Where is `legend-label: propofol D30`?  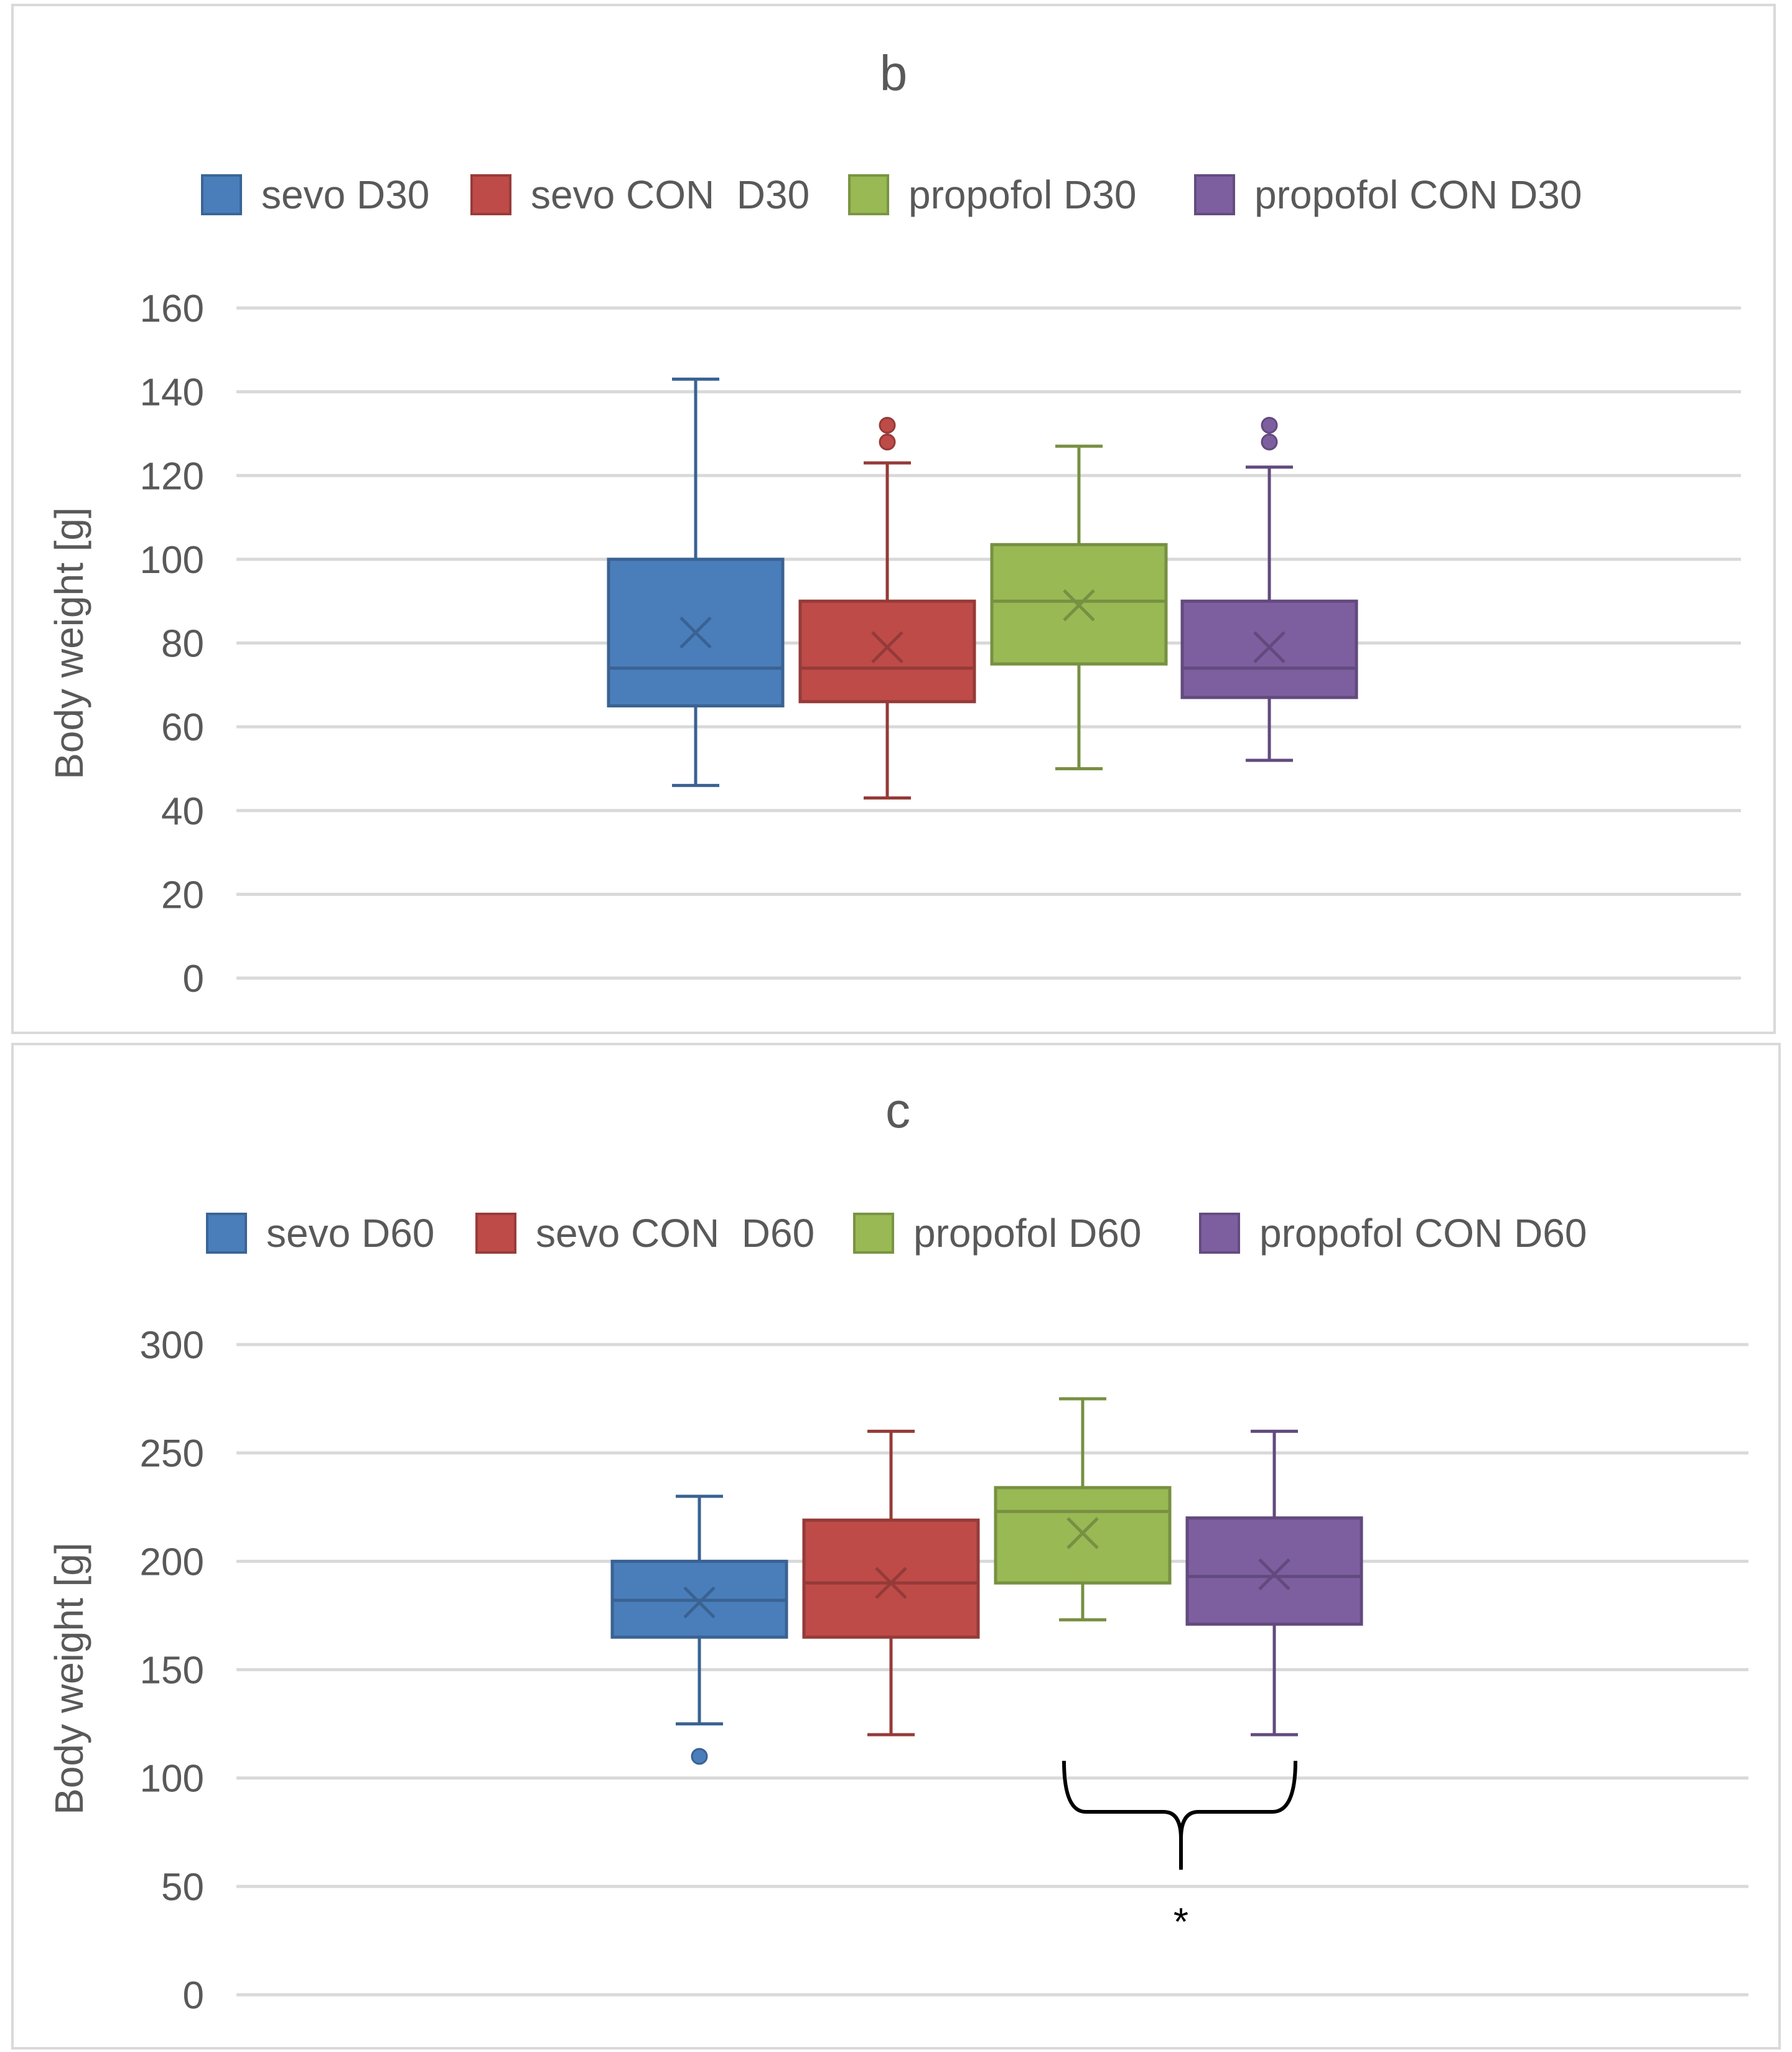 legend-label: propofol D30 is located at coordinates (1022, 194).